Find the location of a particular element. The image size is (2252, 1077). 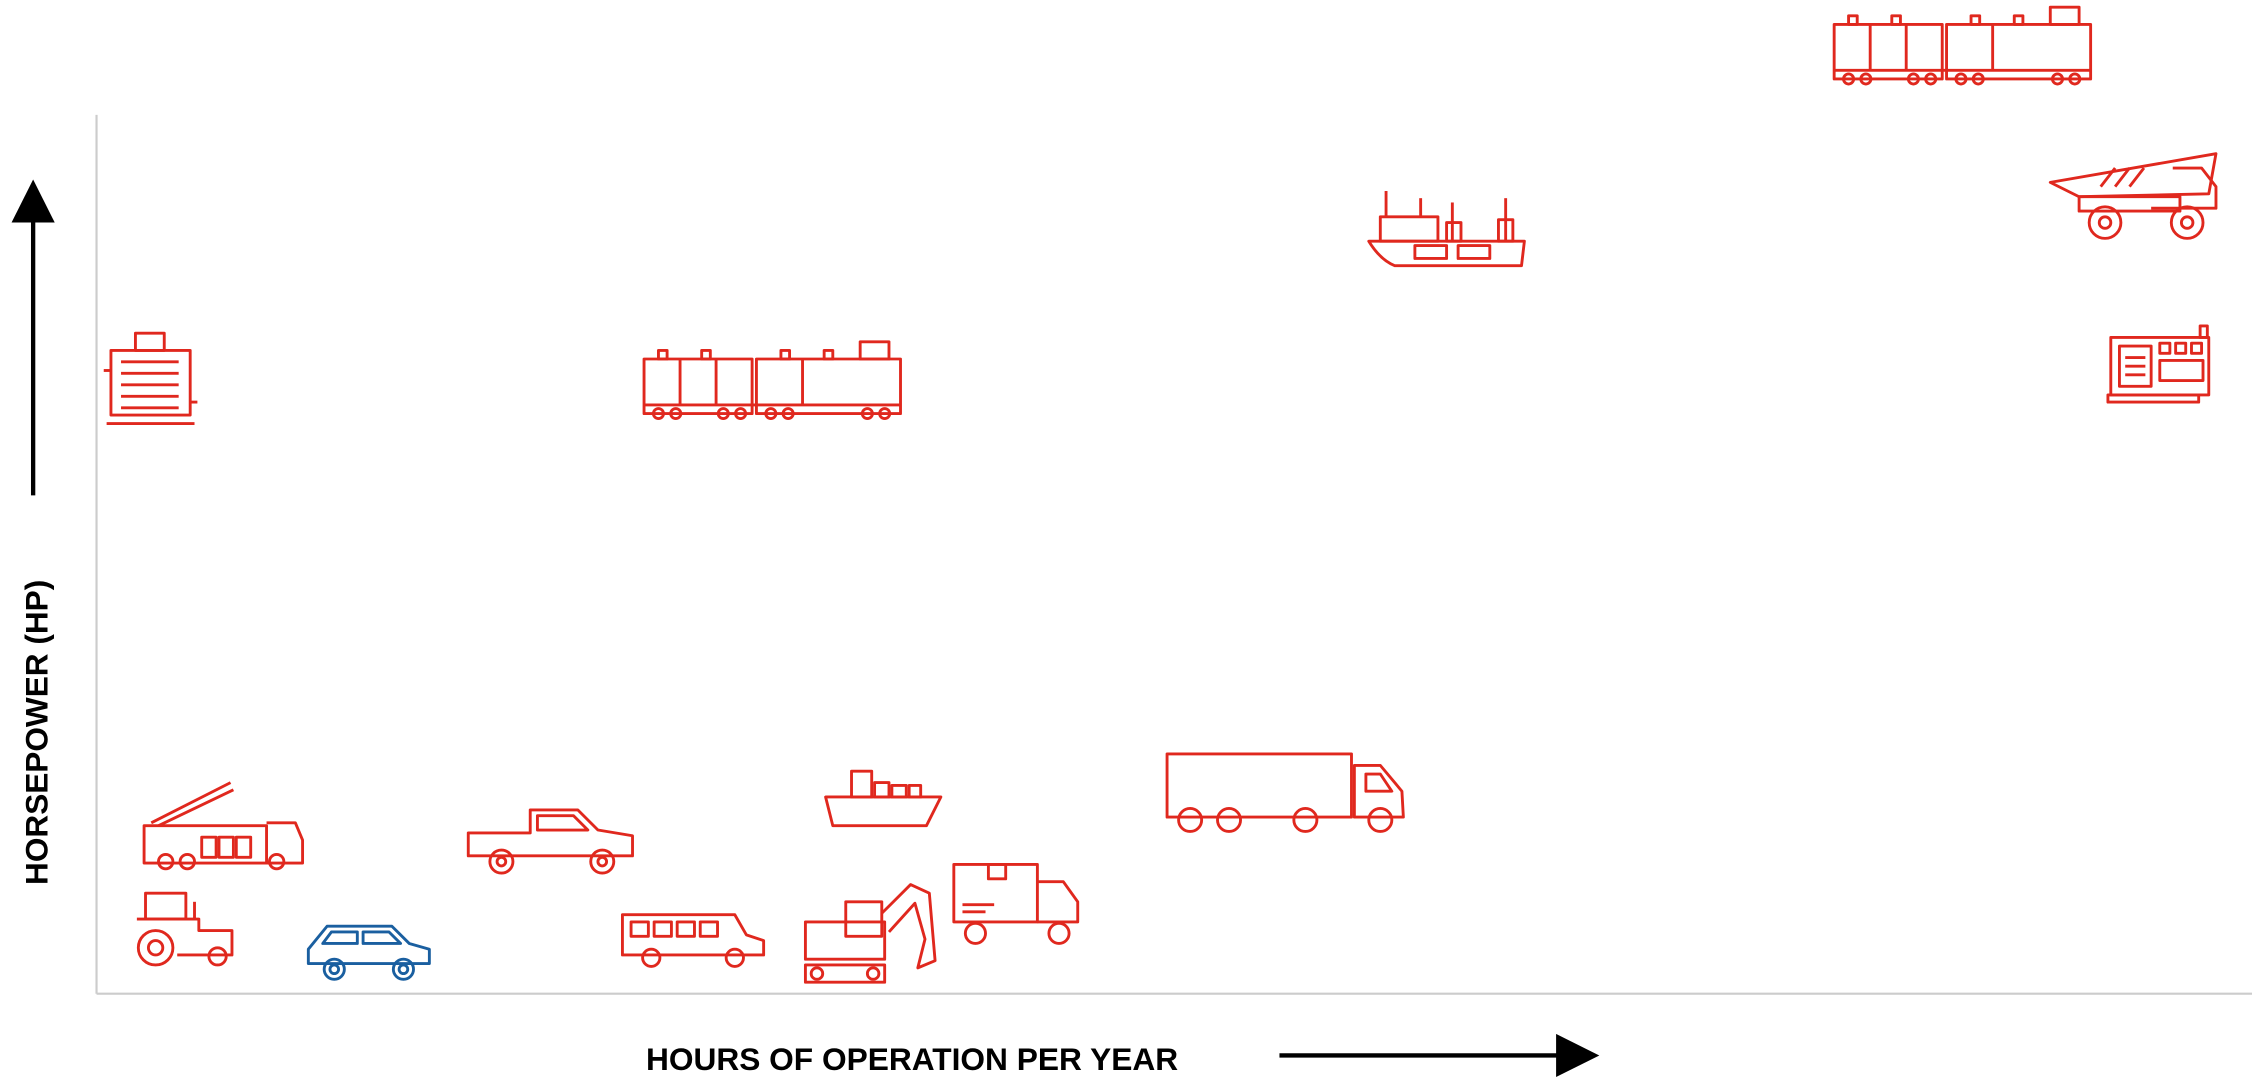

generator-icon is located at coordinates (2158, 364).